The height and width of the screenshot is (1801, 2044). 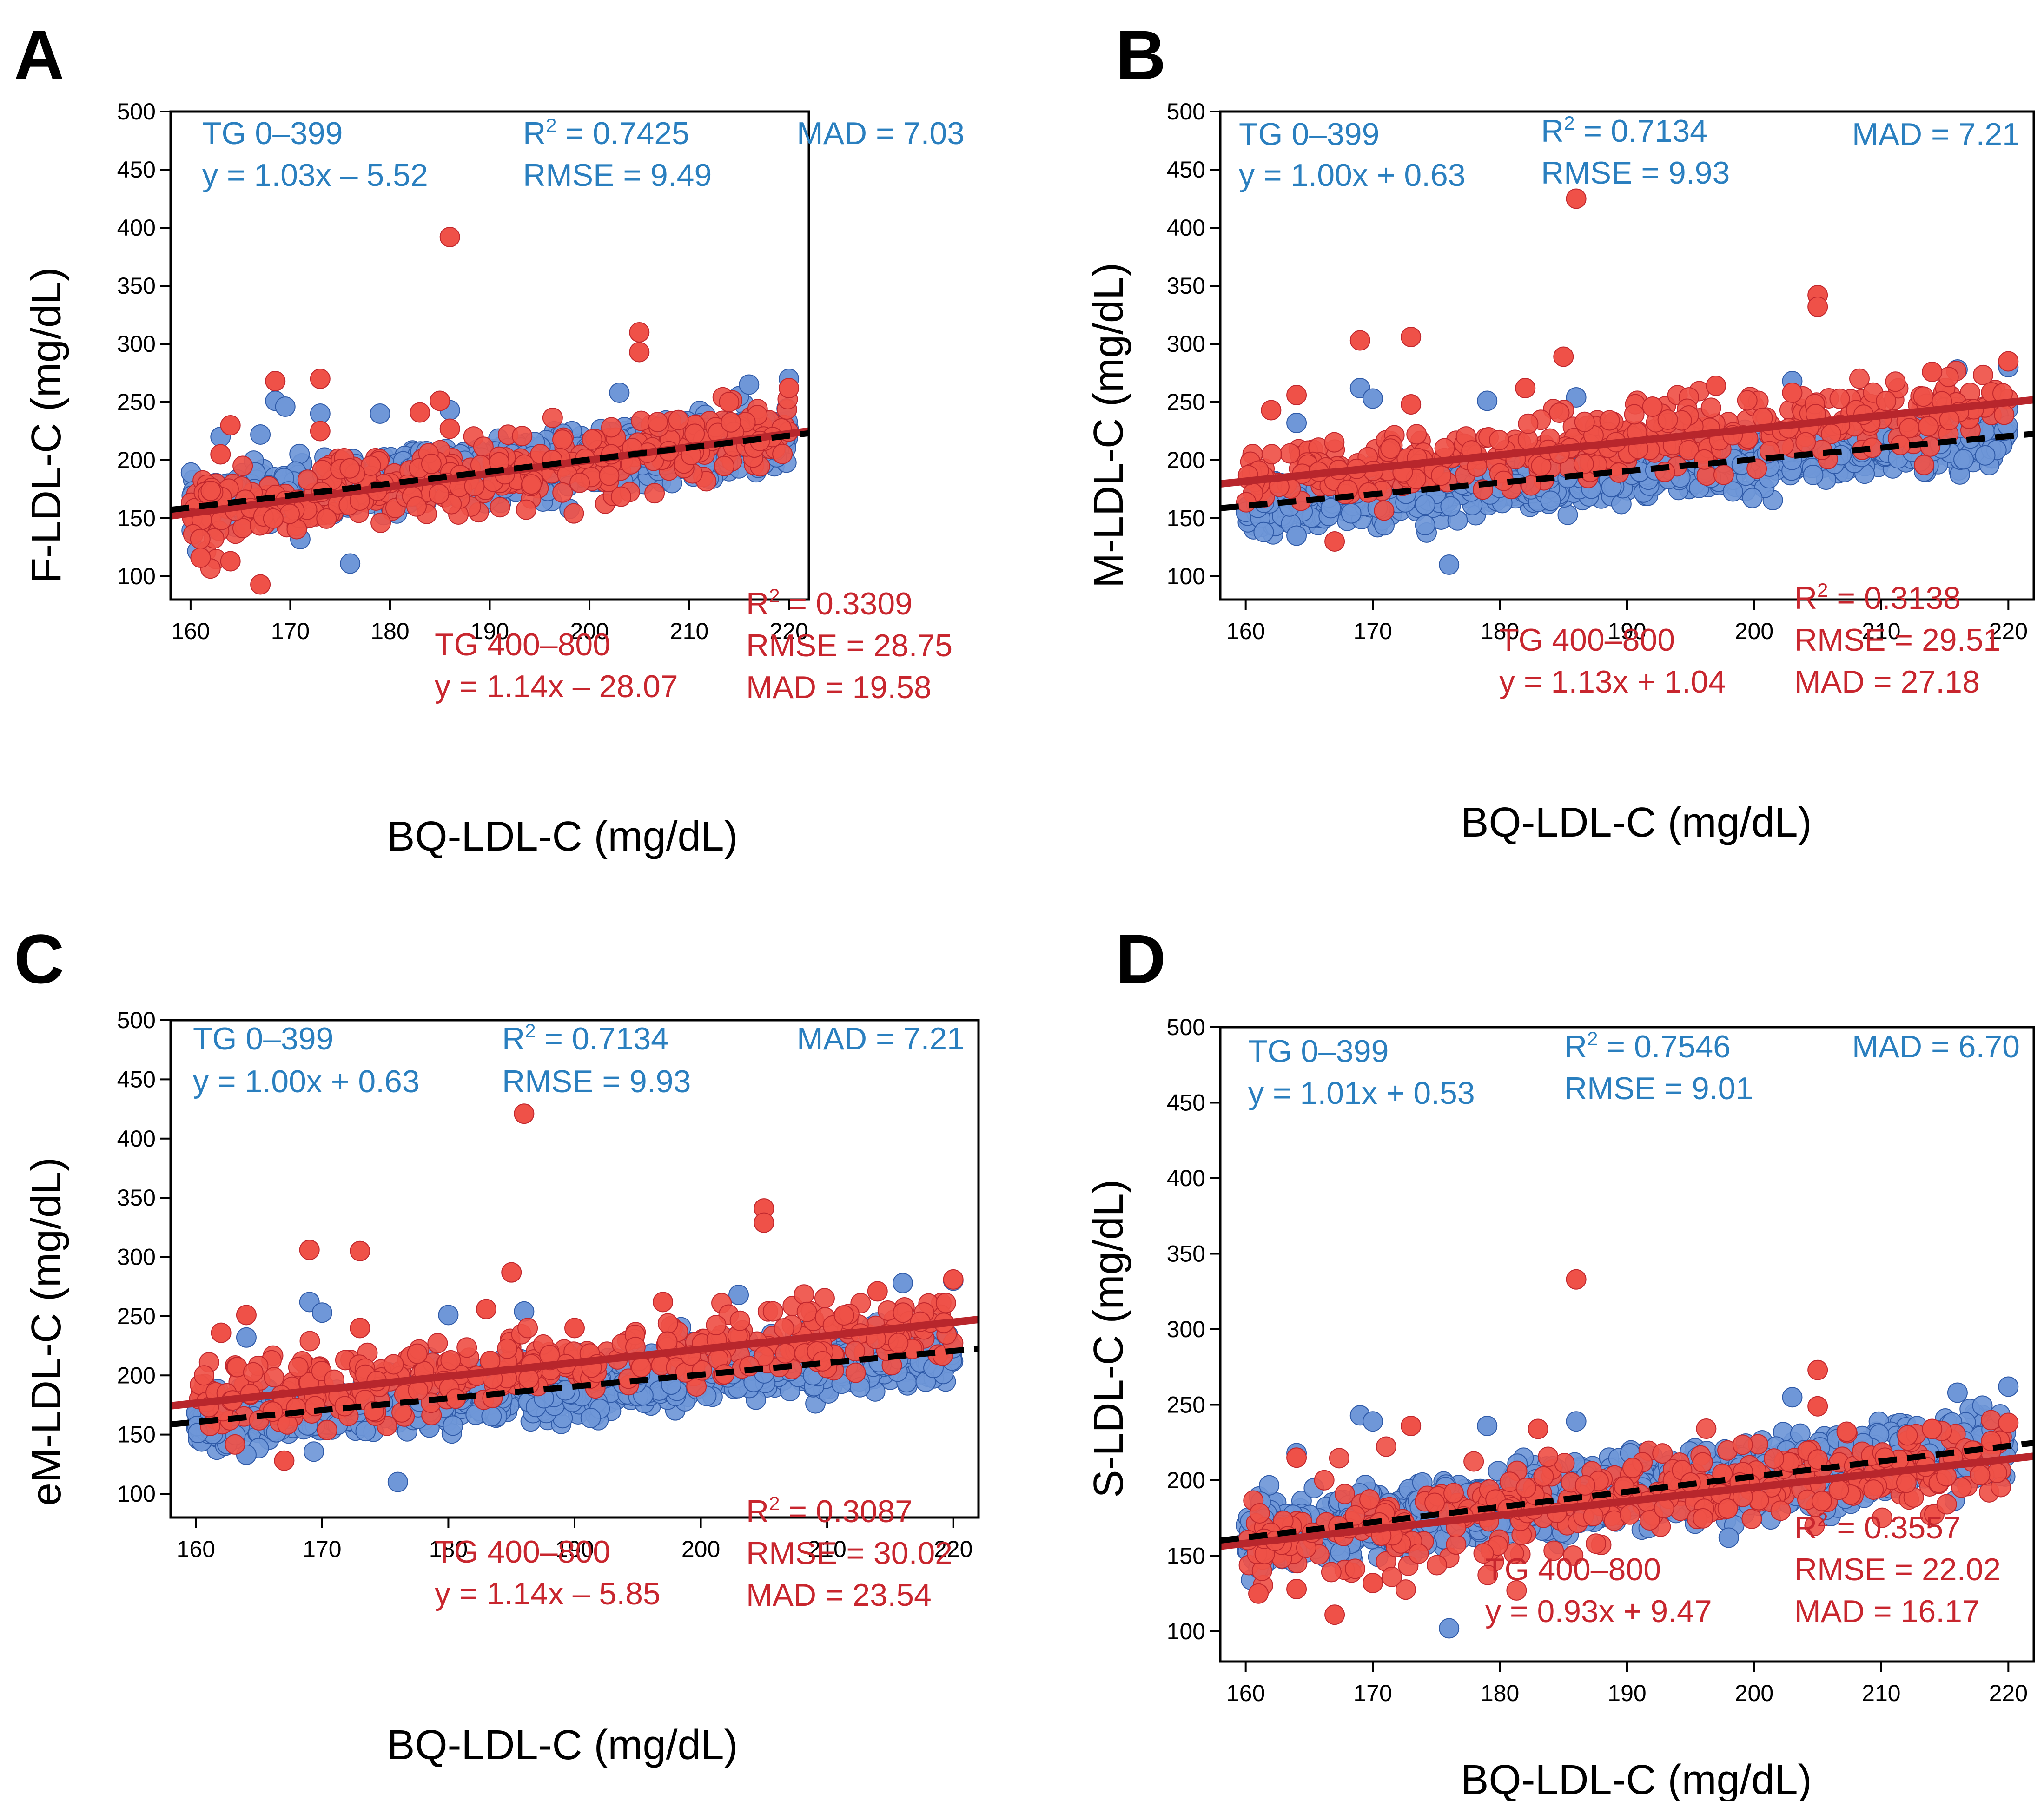 What do you see at coordinates (617, 175) in the screenshot?
I see `stat-rmse-low: RMSE = 9.49` at bounding box center [617, 175].